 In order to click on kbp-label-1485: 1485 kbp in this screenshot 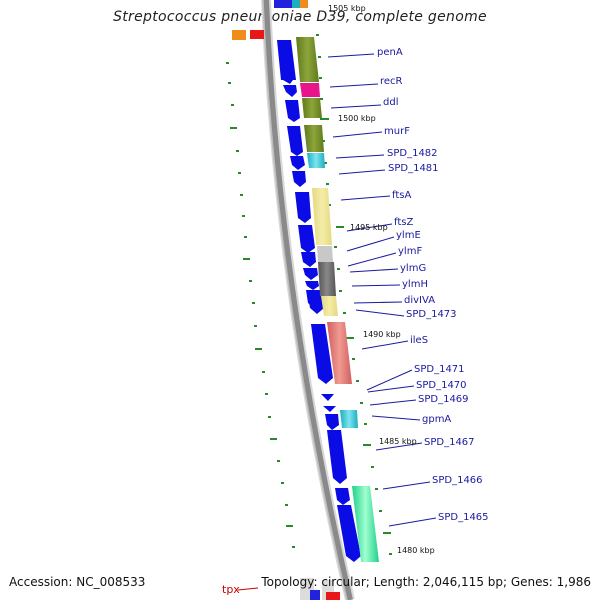, I will do `click(398, 441)`.